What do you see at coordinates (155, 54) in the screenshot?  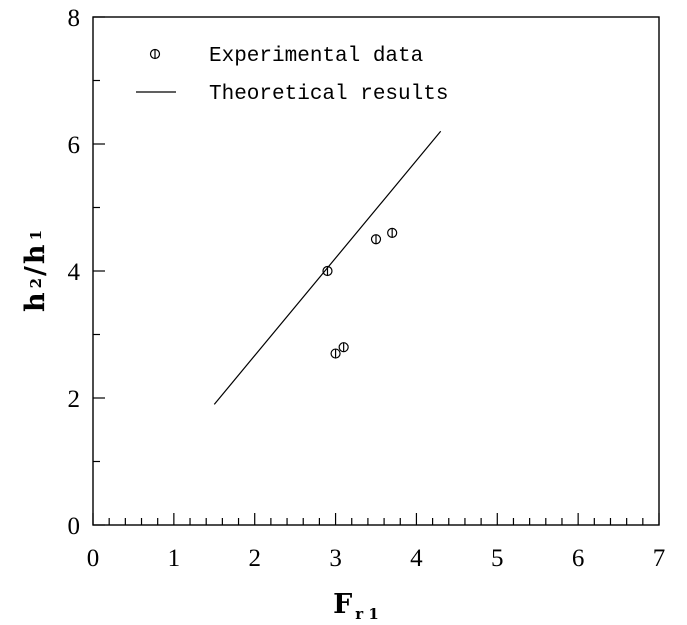 I see `legend-marker-experimental` at bounding box center [155, 54].